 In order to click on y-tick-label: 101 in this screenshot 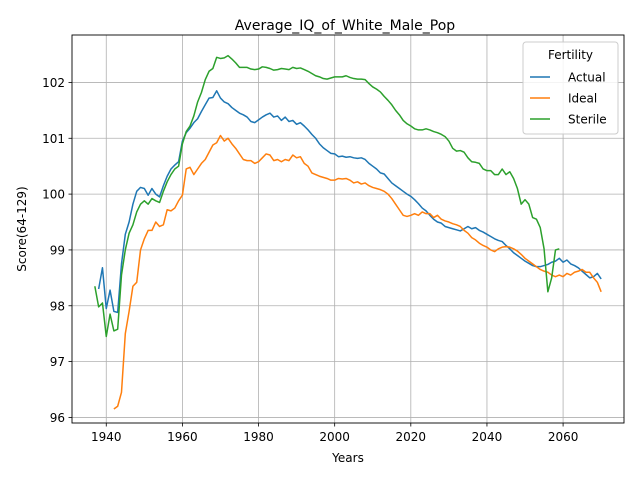, I will do `click(53, 139)`.